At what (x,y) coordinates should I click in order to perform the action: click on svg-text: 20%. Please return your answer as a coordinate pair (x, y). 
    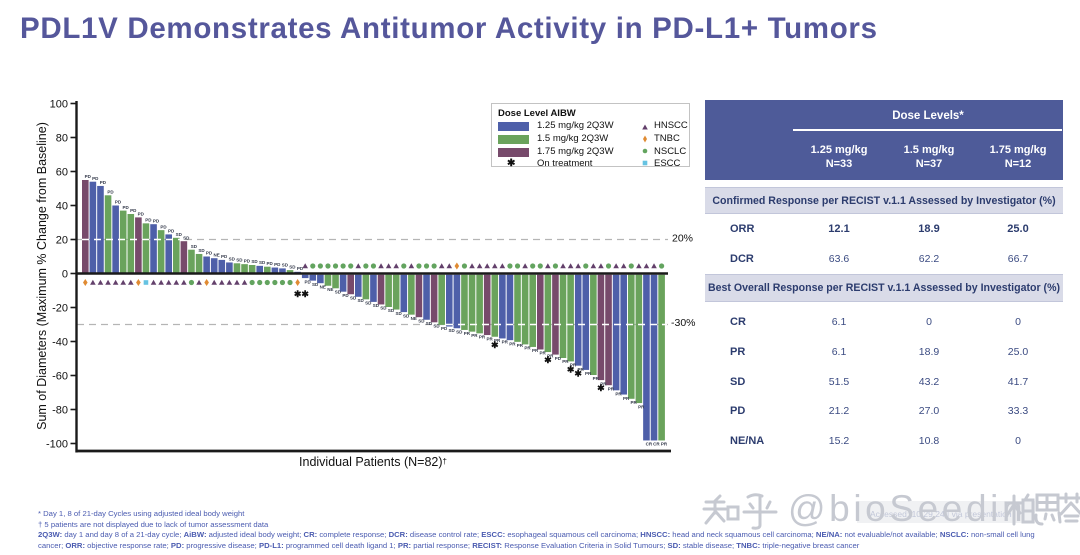
    Looking at the image, I should click on (682, 239).